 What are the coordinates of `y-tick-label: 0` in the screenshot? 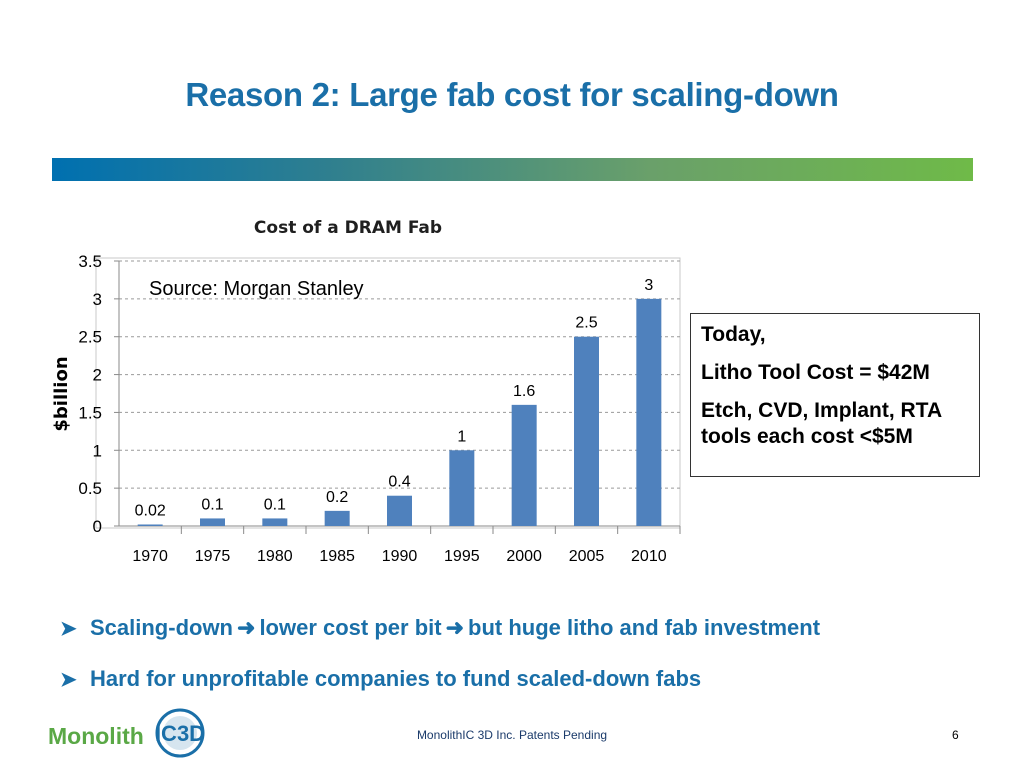 It's located at (97, 526).